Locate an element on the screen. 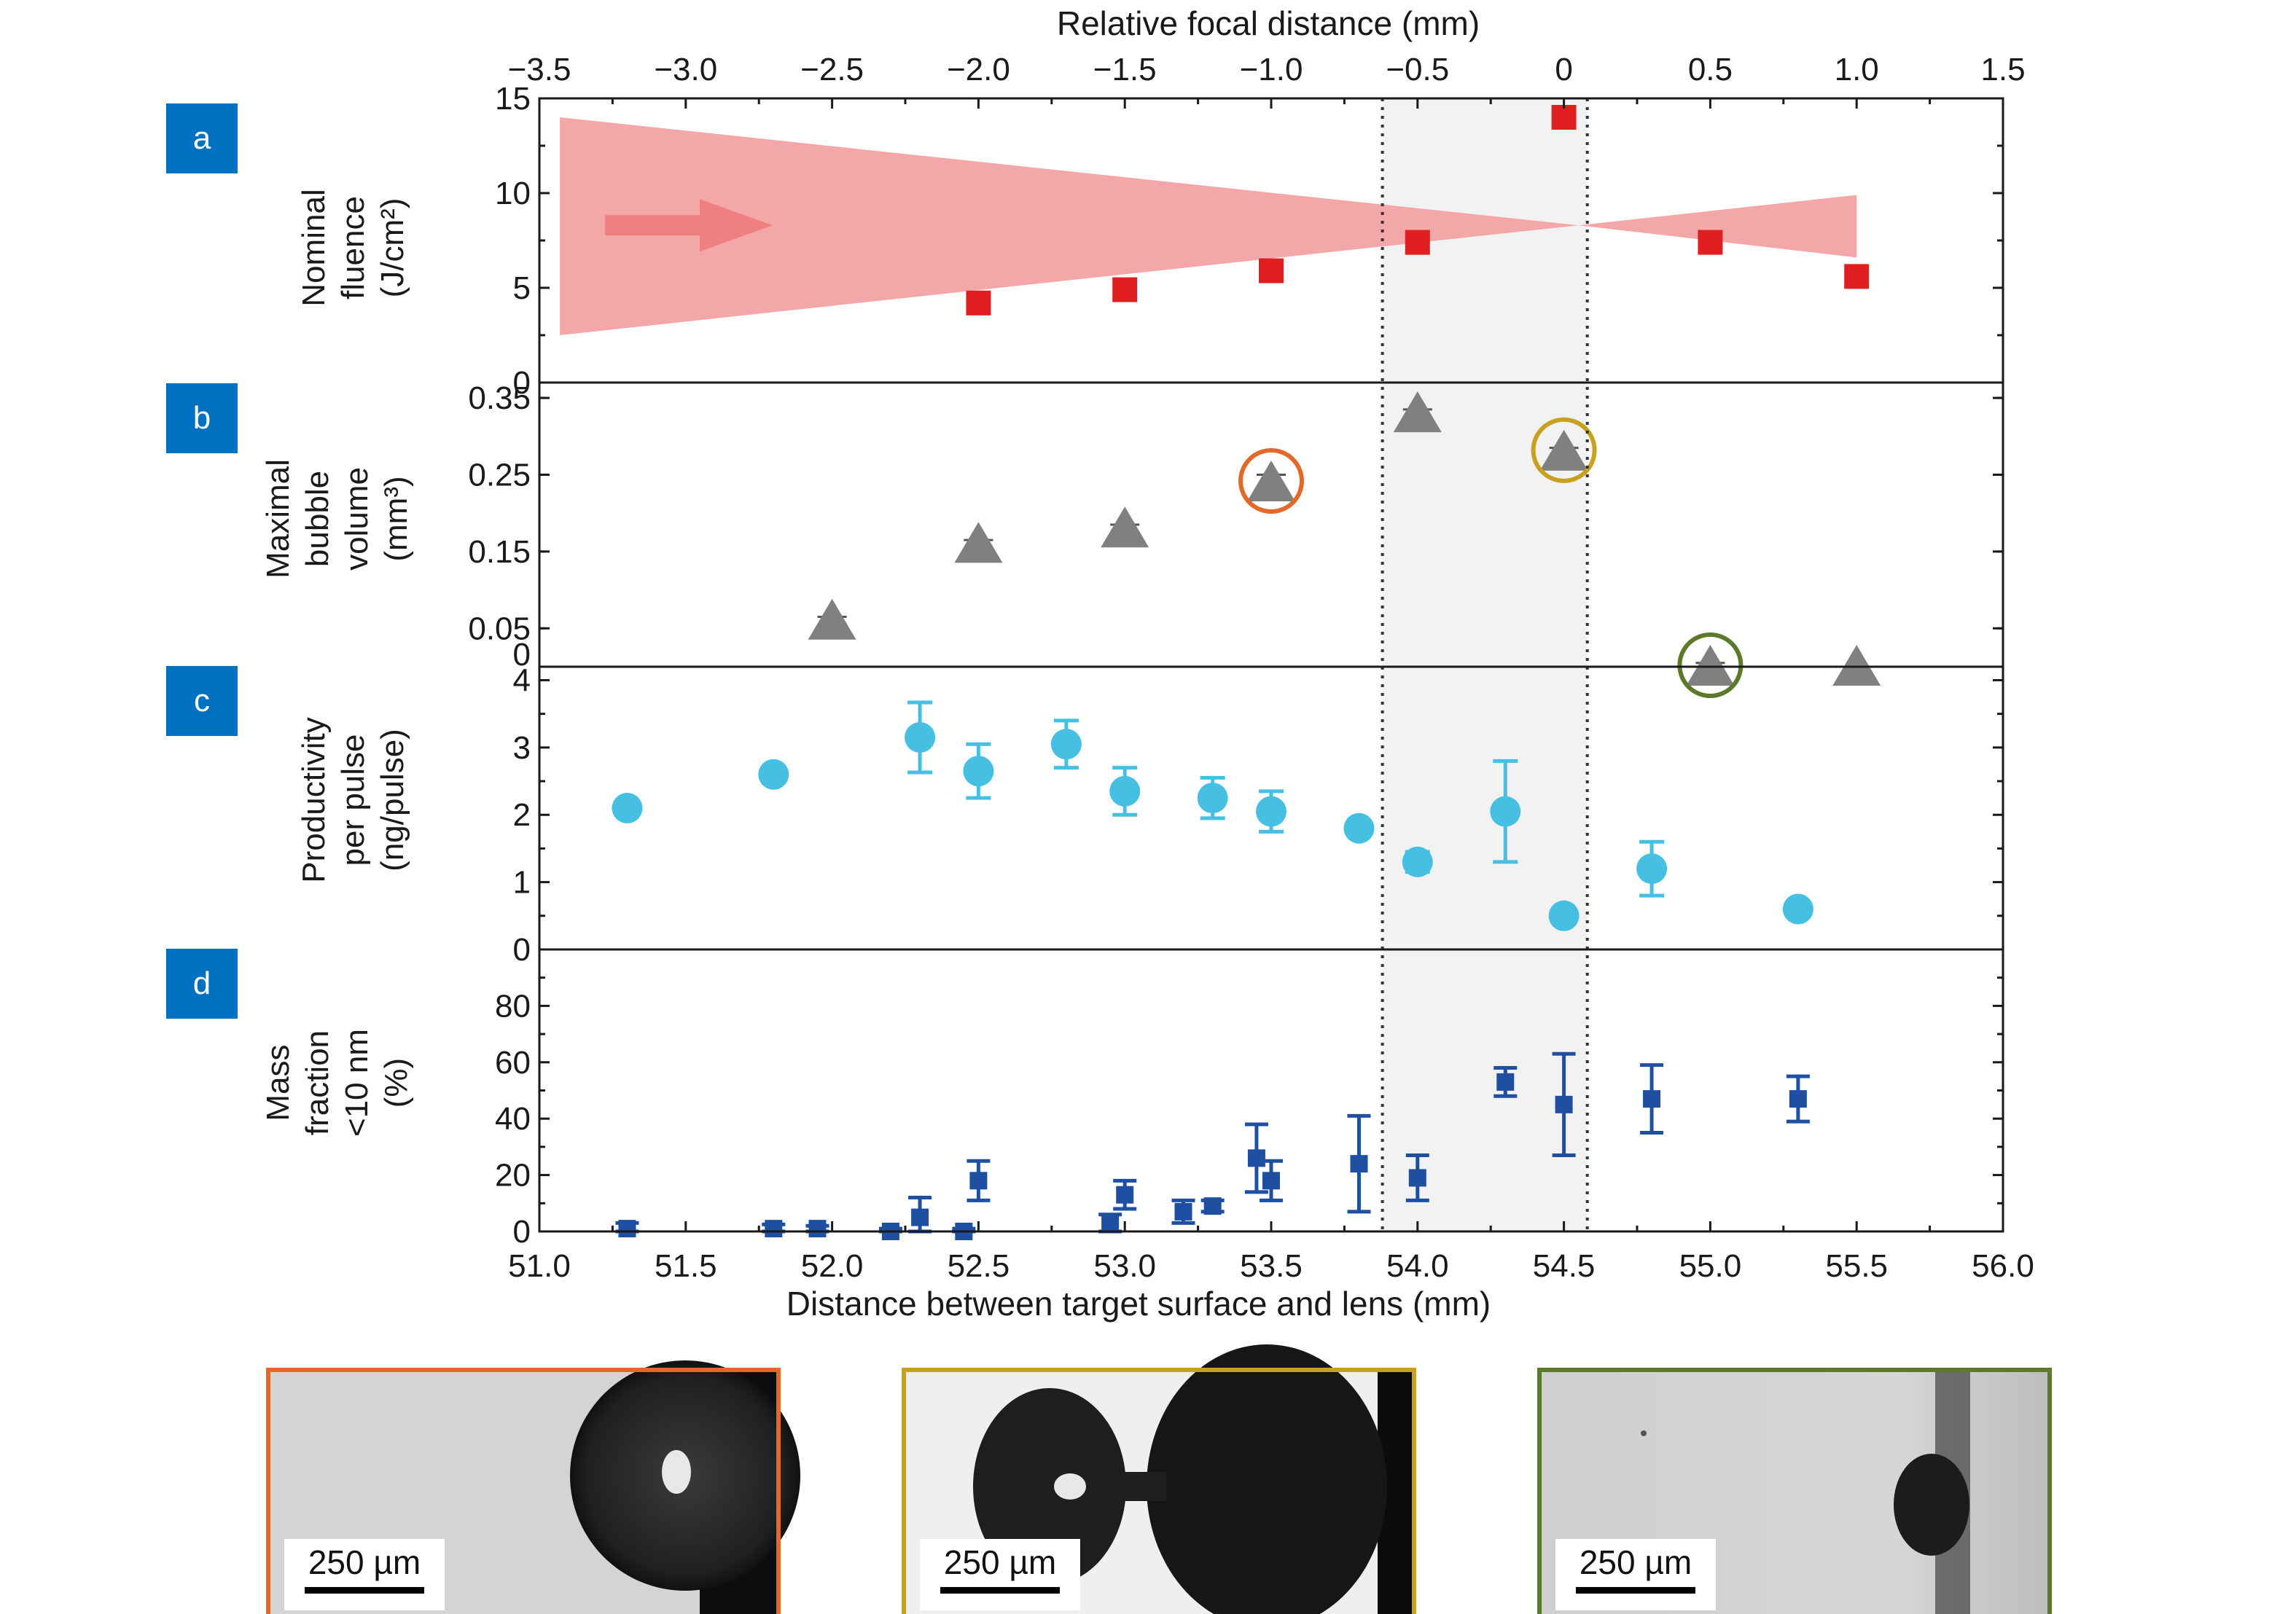 This screenshot has height=1614, width=2296. beam-cone is located at coordinates (1209, 226).